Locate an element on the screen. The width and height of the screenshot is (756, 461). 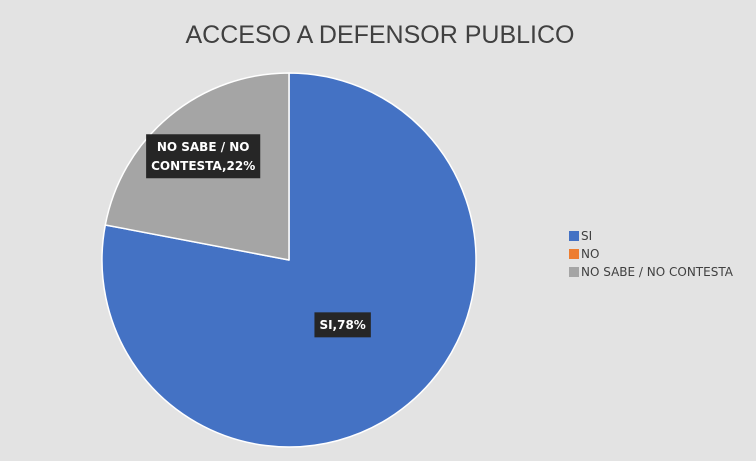
legend-label: SI is located at coordinates (586, 236).